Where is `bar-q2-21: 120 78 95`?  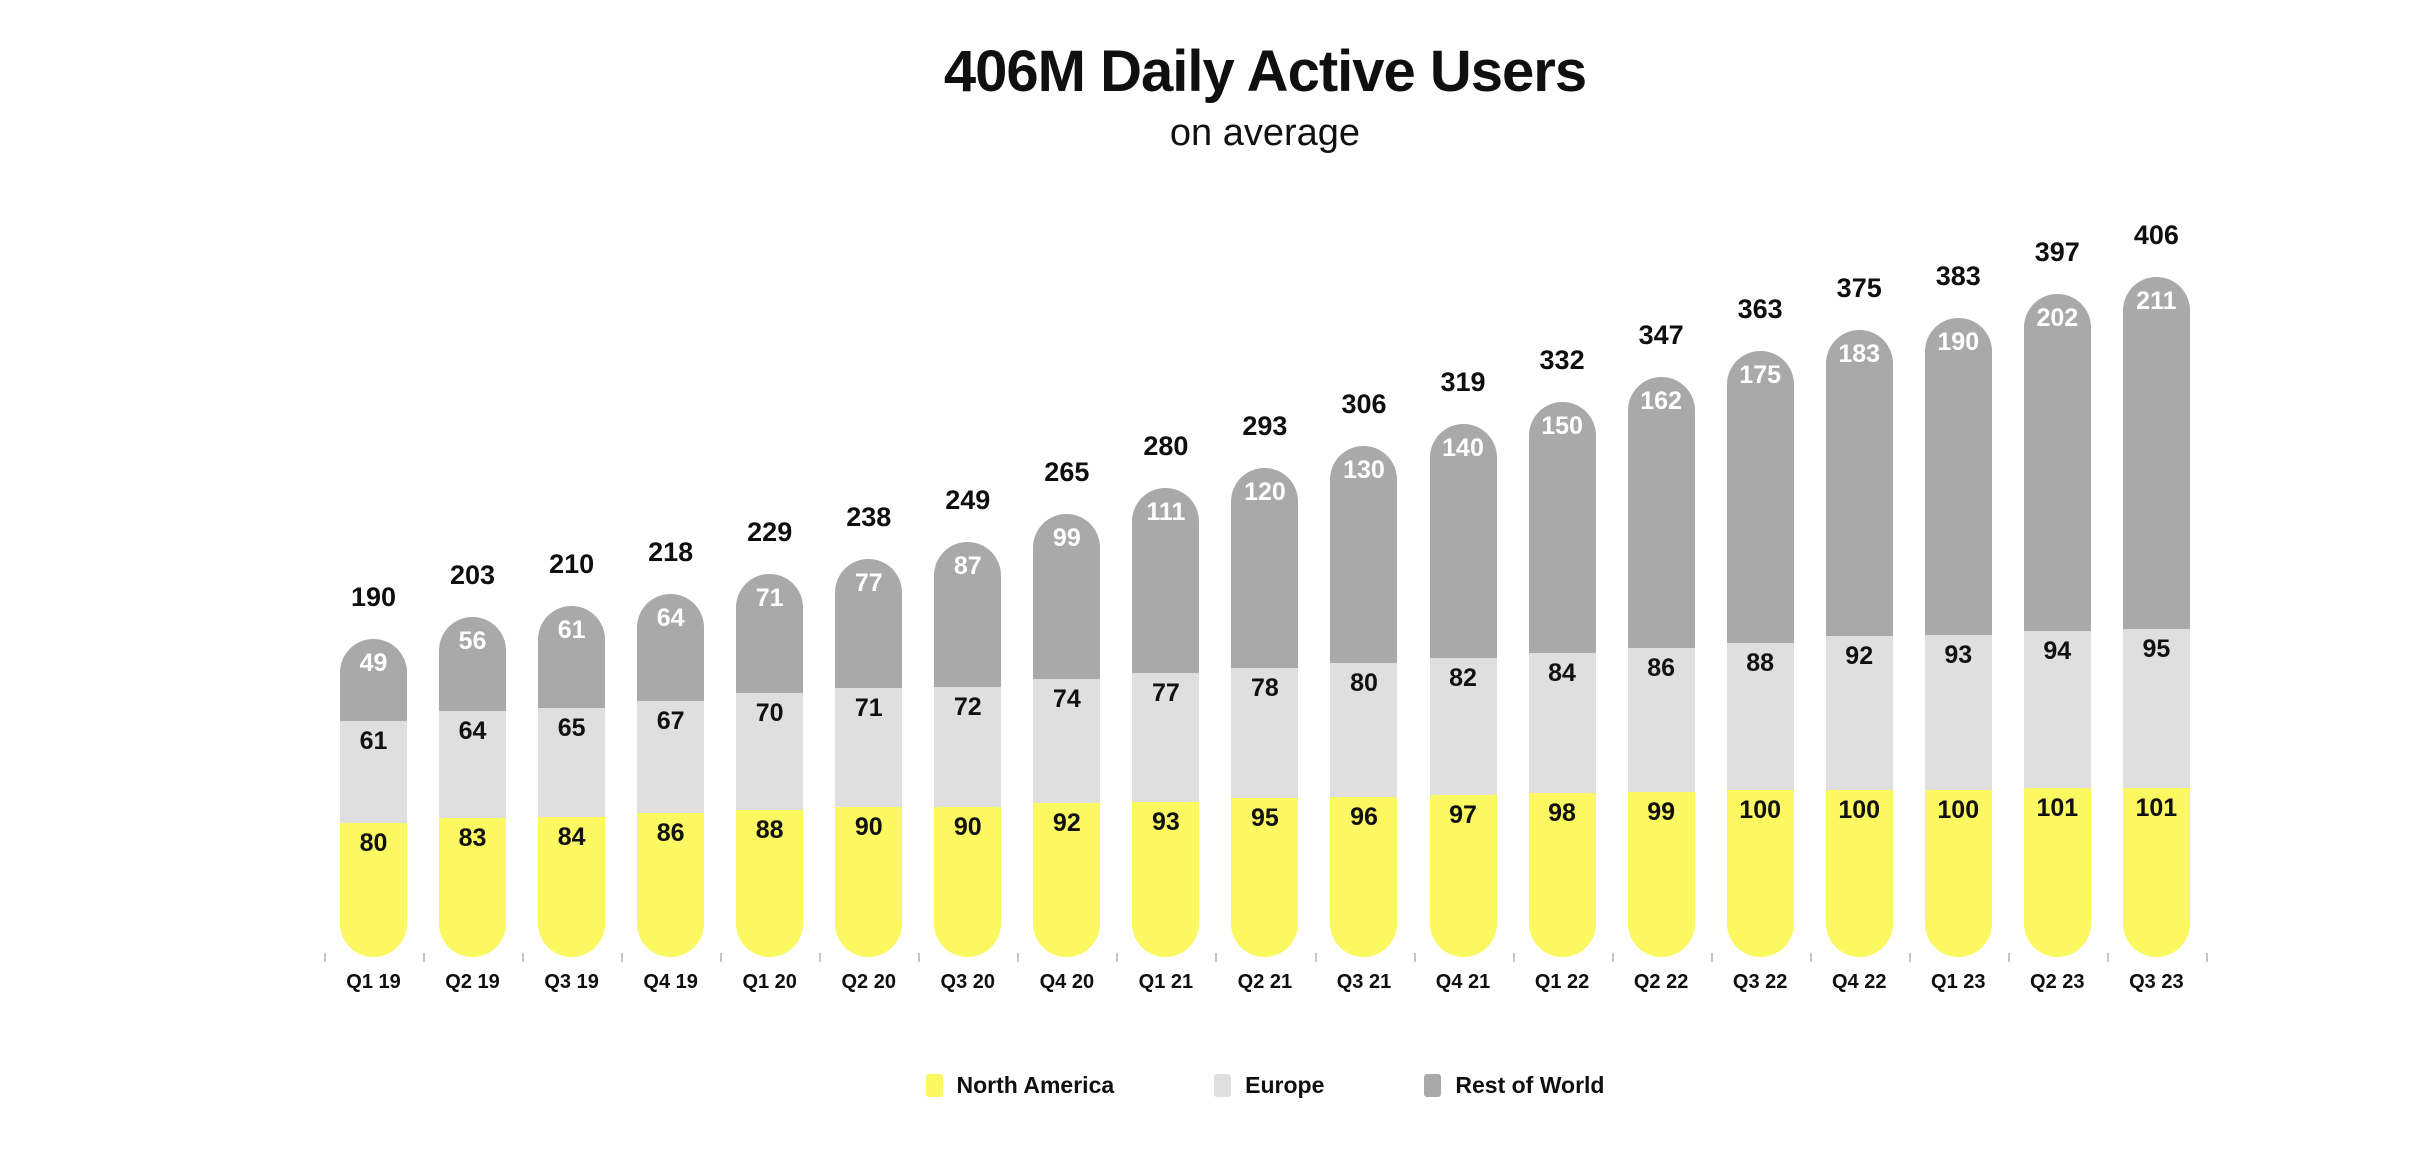
bar-q2-21: 120 78 95 is located at coordinates (1265, 712).